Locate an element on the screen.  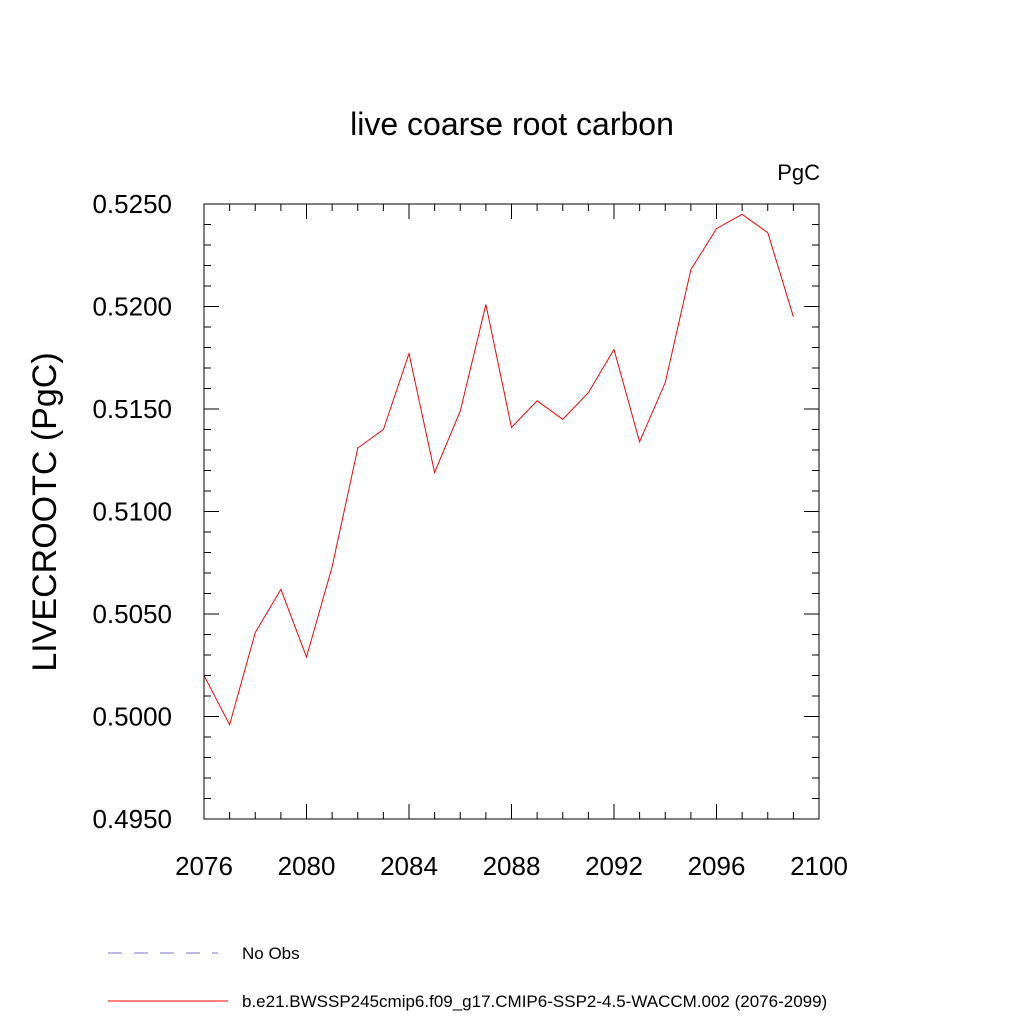
units-label: PgC is located at coordinates (798, 172).